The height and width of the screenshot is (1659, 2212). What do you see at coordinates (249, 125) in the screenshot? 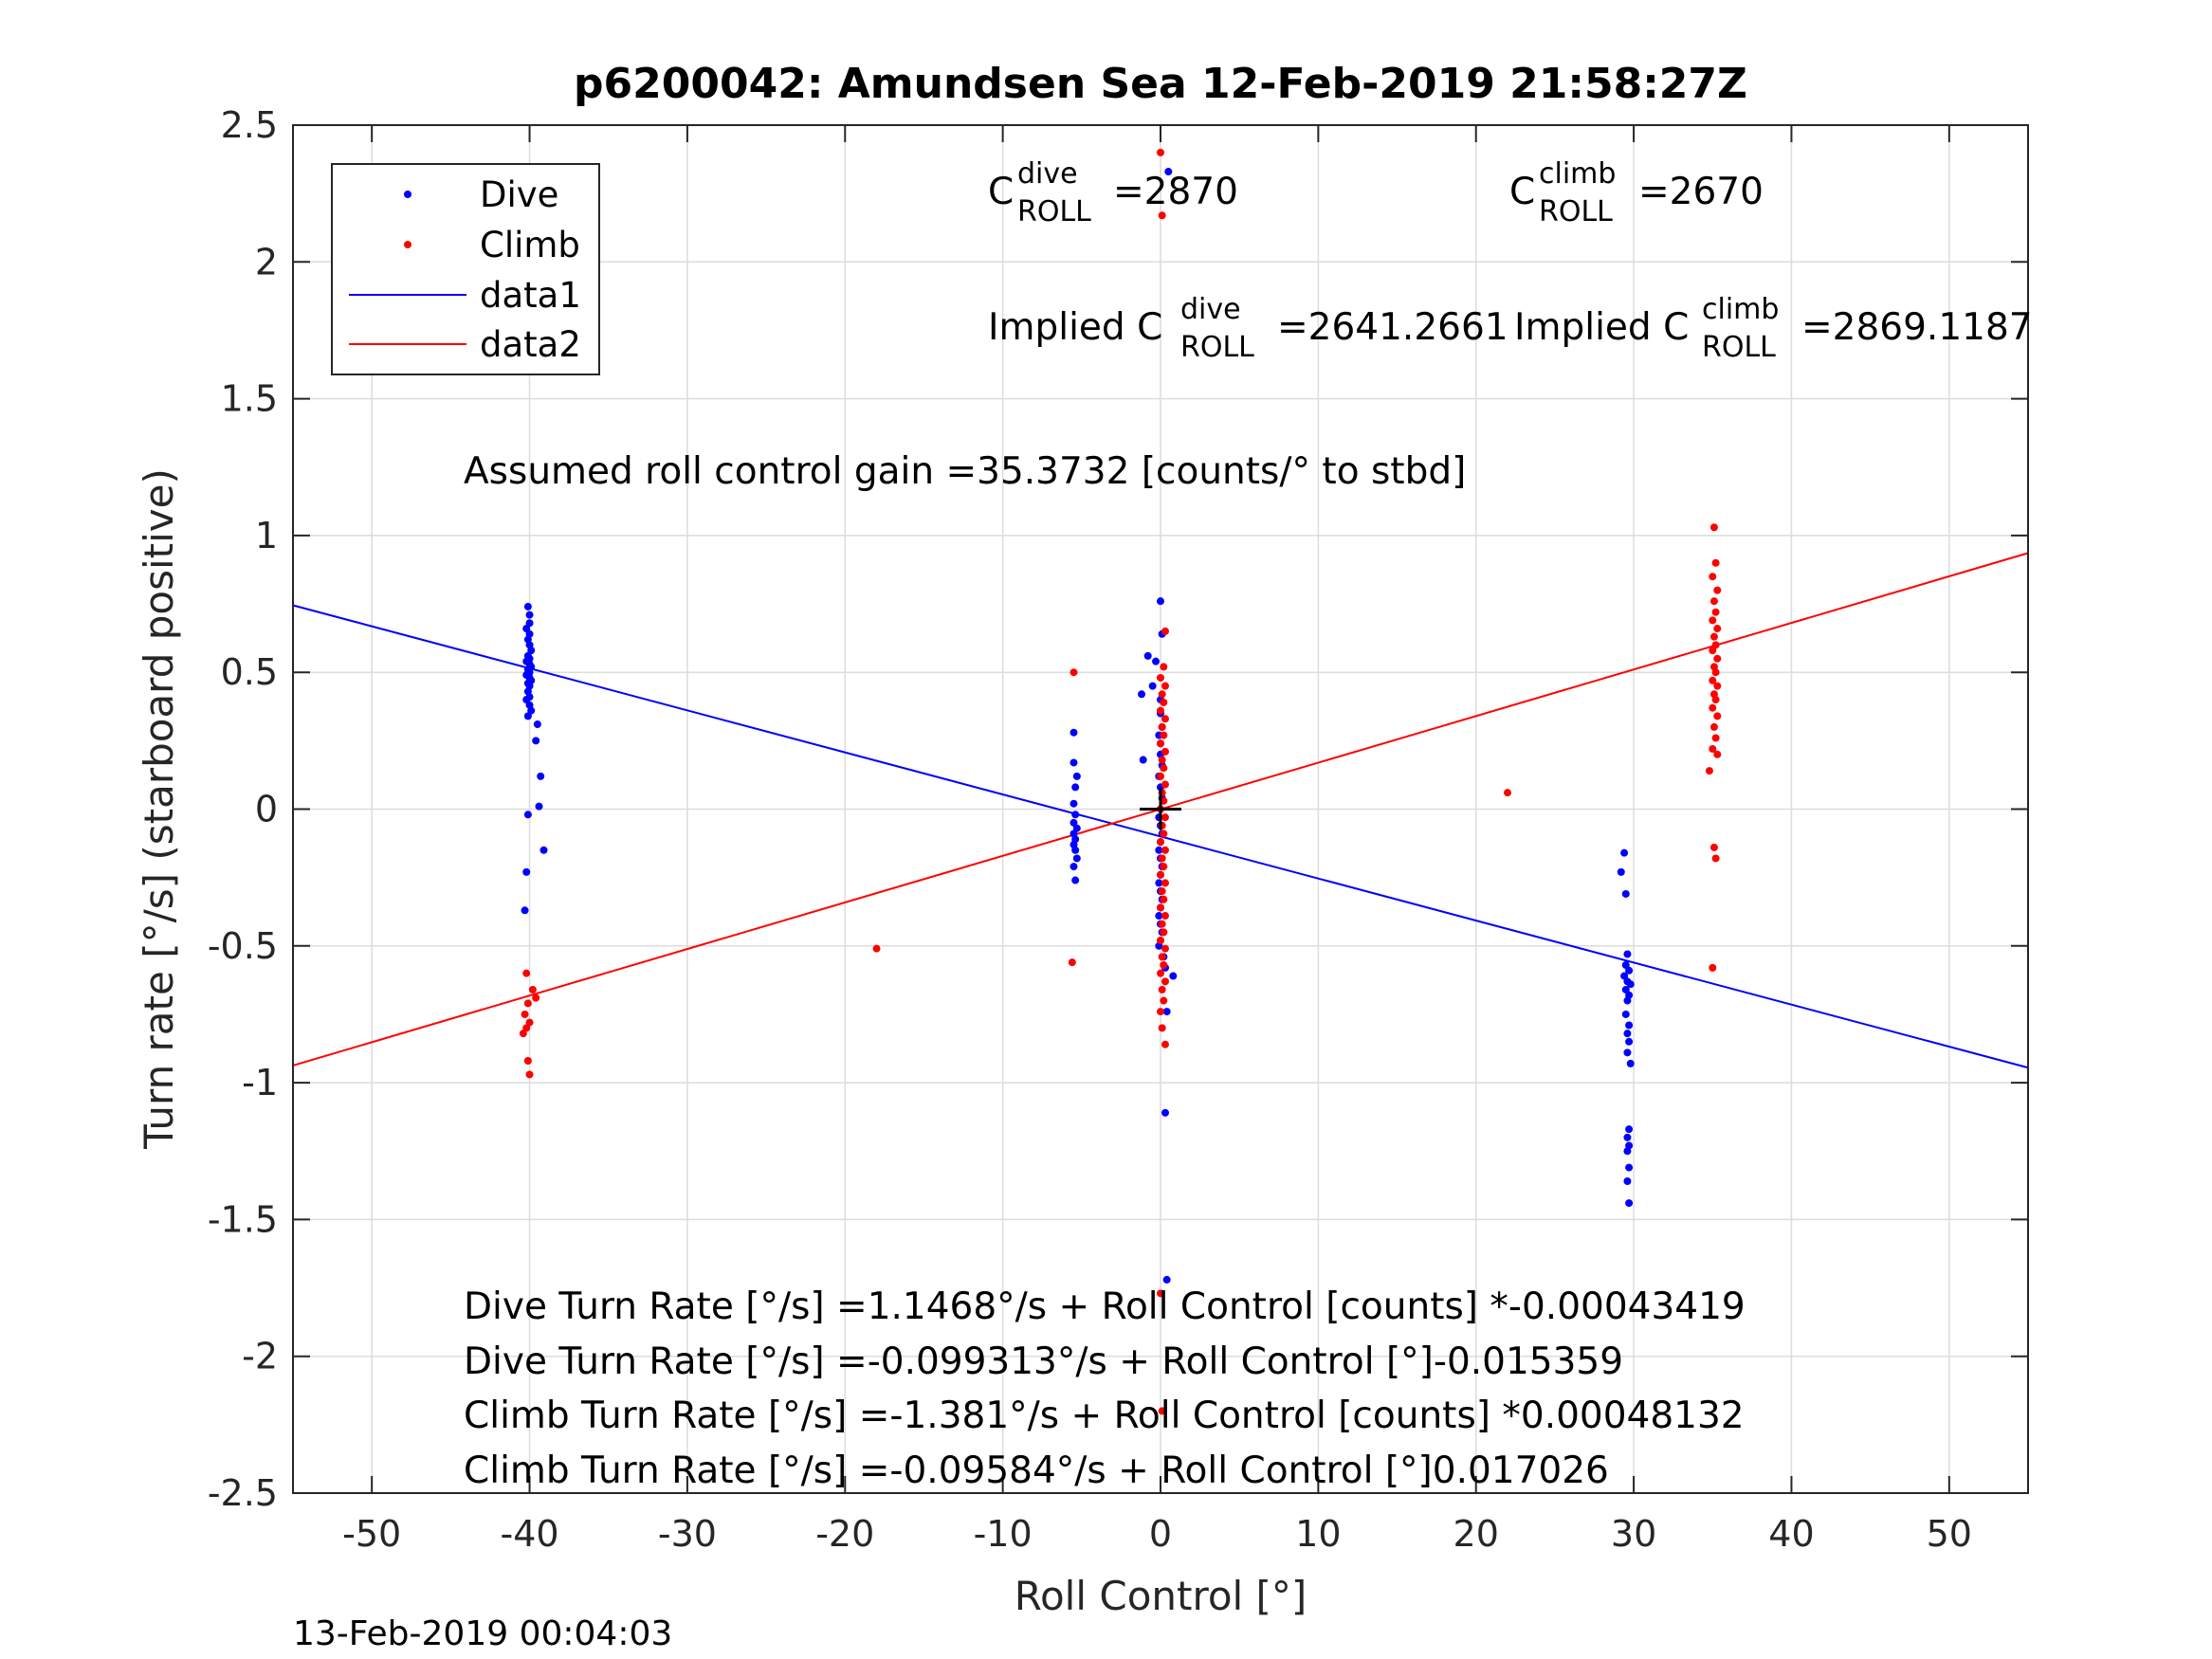
I see `y-tick-label: 2.5` at bounding box center [249, 125].